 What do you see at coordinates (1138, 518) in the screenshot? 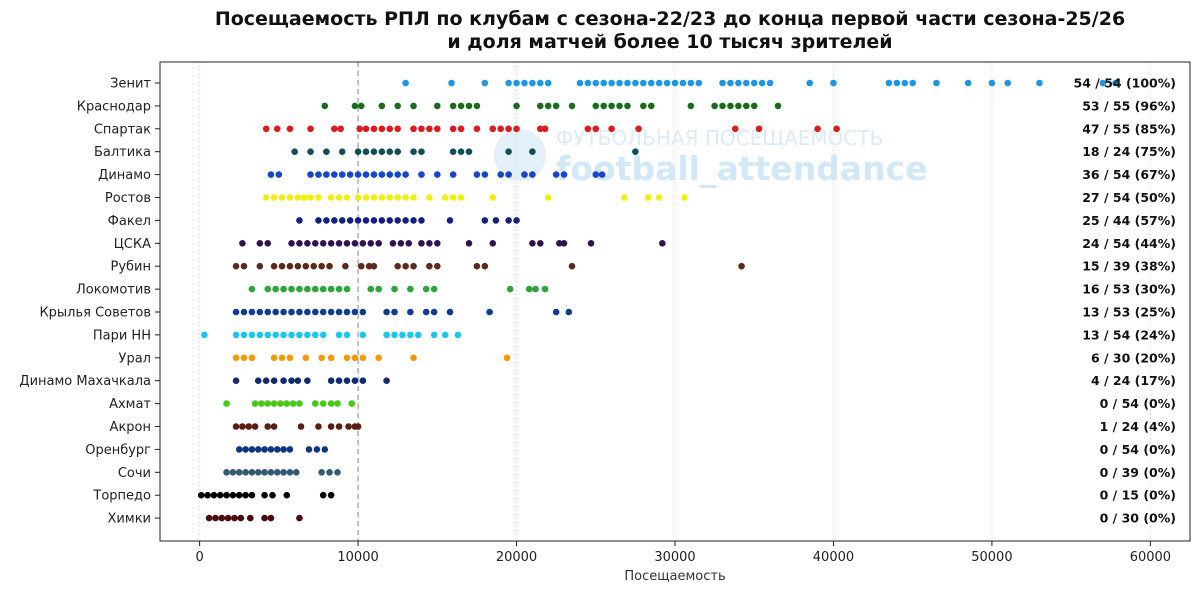
I see `share-label: 0 / 30 (0%)` at bounding box center [1138, 518].